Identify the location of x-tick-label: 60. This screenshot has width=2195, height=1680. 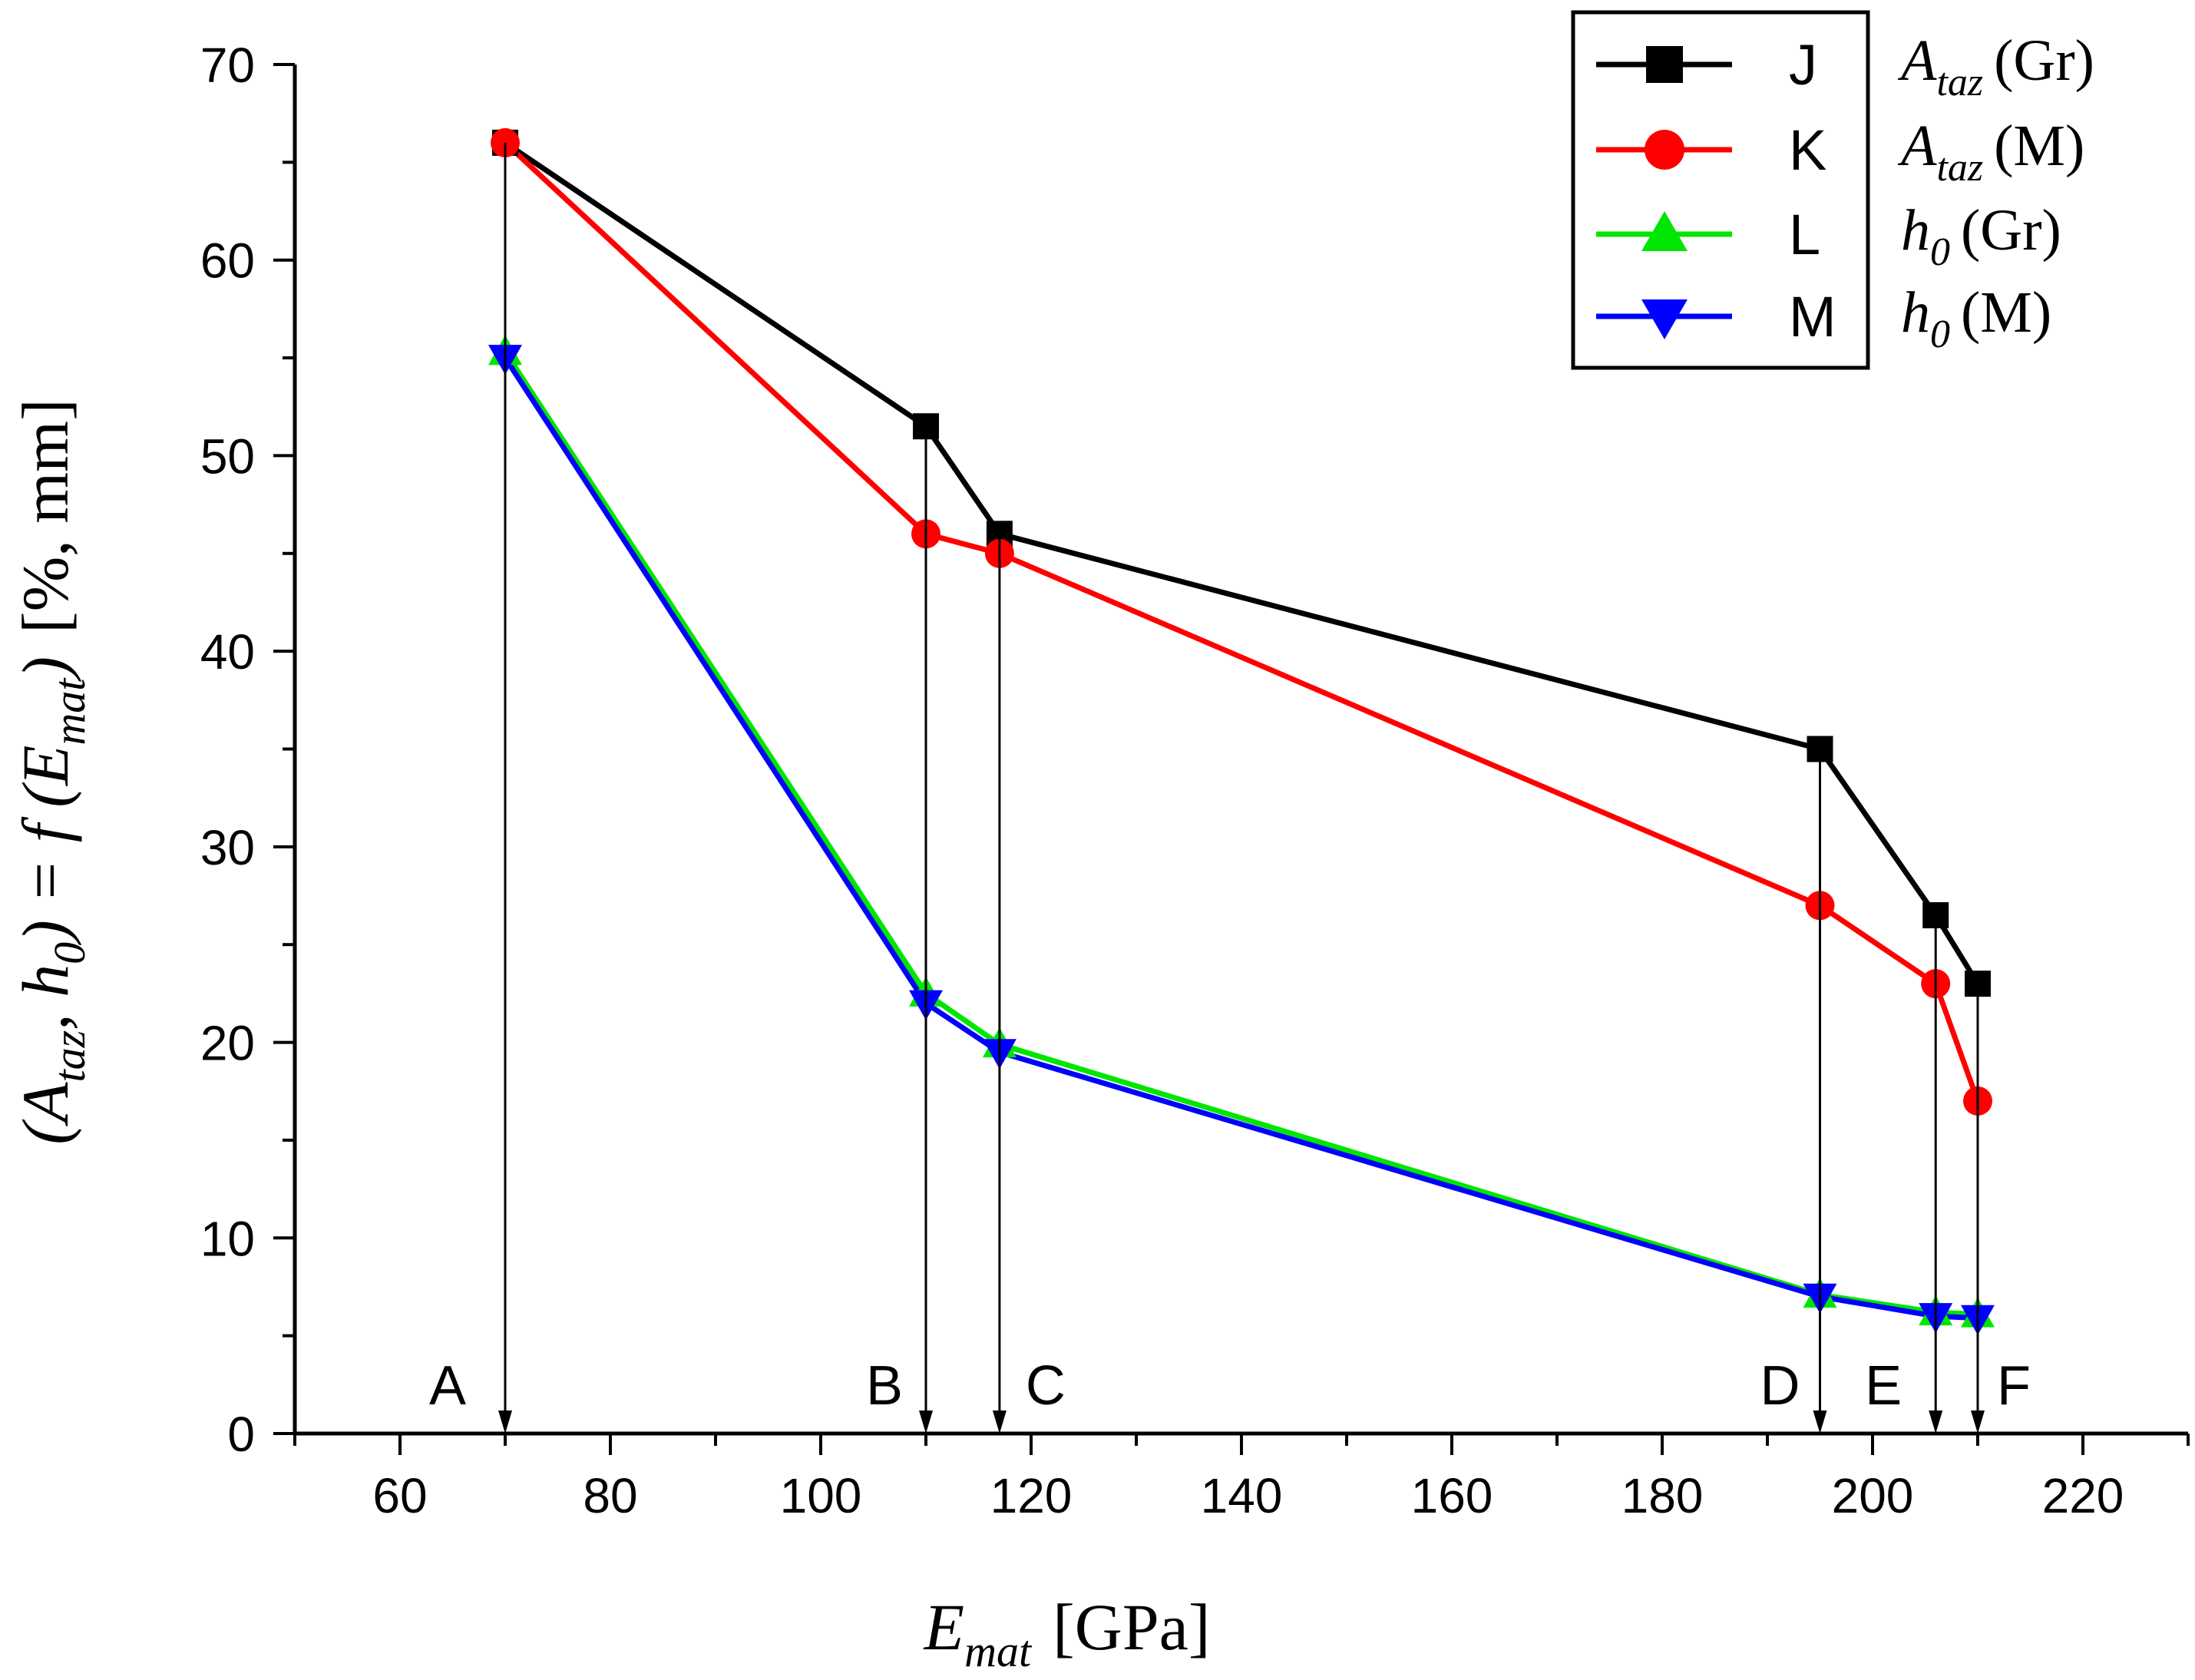
(399, 1496).